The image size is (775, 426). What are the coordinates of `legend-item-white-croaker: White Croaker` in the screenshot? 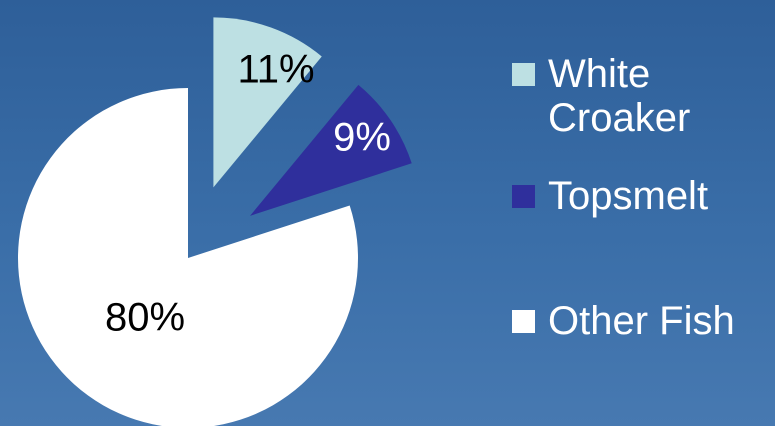 It's located at (640, 96).